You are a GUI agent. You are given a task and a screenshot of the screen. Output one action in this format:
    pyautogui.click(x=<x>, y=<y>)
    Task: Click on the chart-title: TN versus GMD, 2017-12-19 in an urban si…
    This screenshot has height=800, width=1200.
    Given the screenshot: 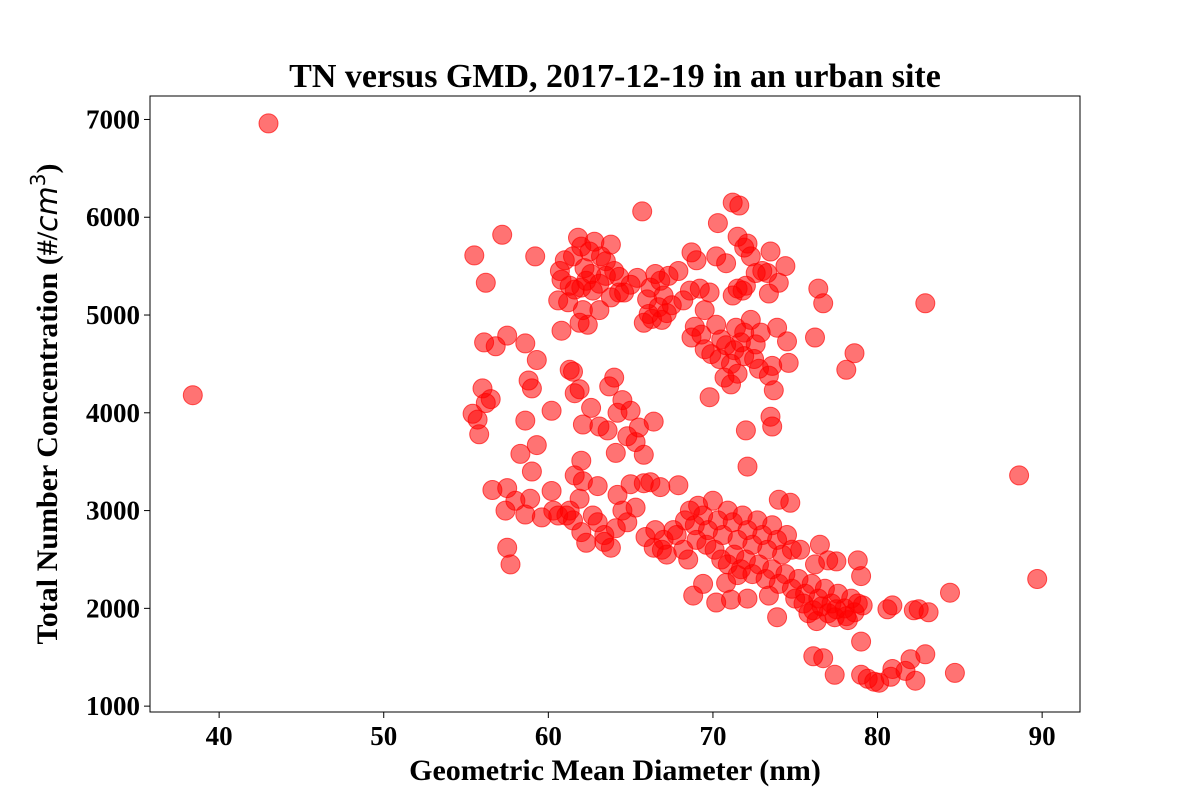 What is the action you would take?
    pyautogui.click(x=615, y=76)
    